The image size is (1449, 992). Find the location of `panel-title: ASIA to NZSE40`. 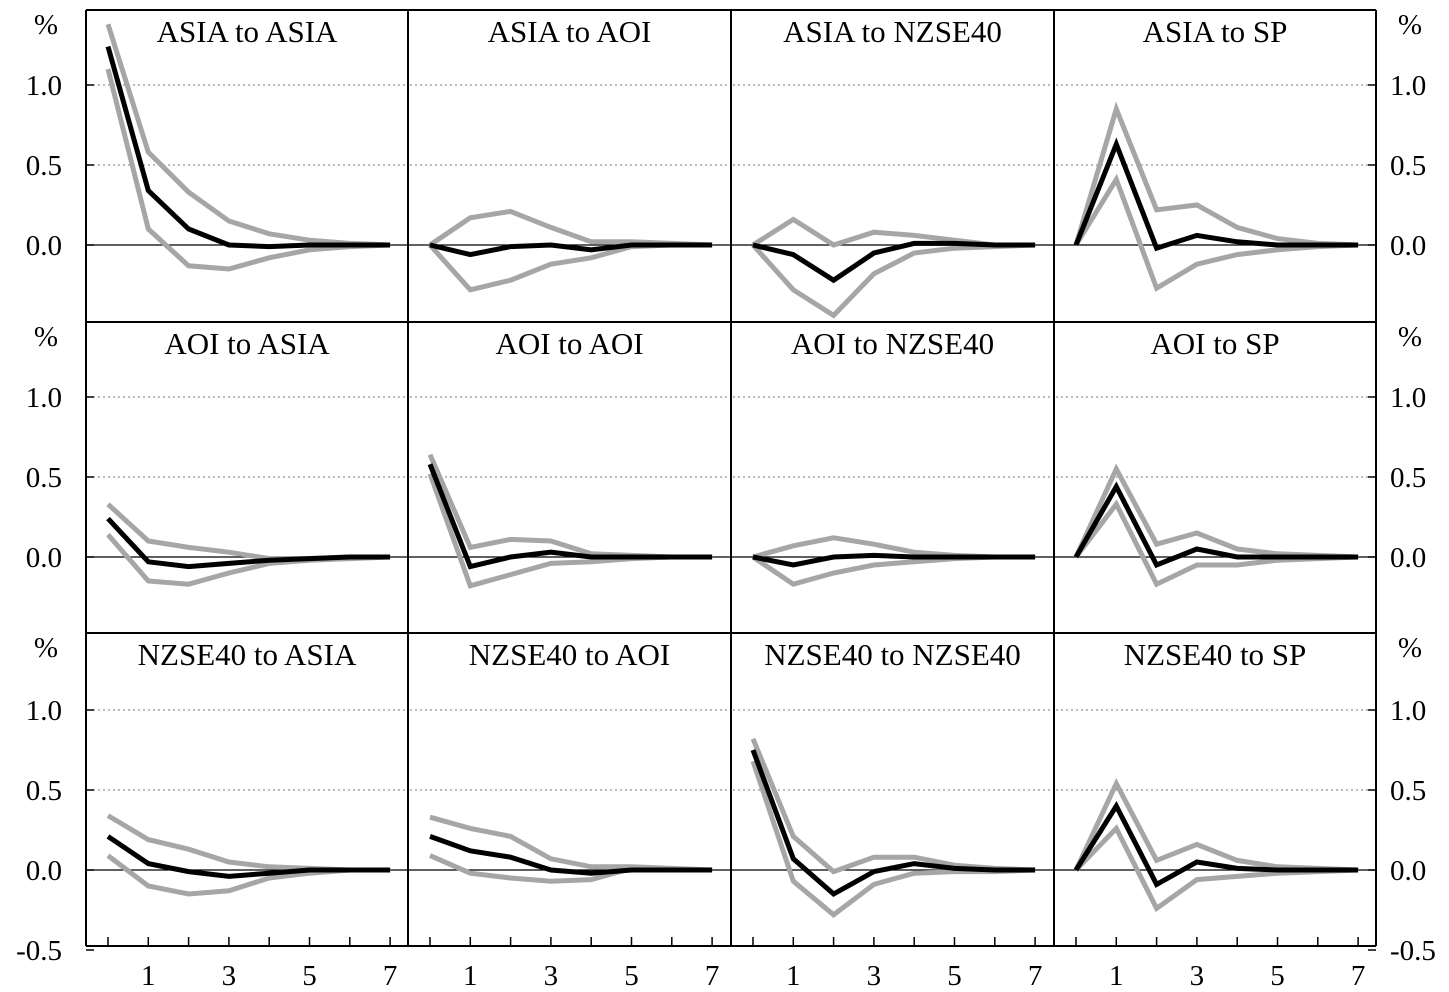

panel-title: ASIA to NZSE40 is located at coordinates (892, 31).